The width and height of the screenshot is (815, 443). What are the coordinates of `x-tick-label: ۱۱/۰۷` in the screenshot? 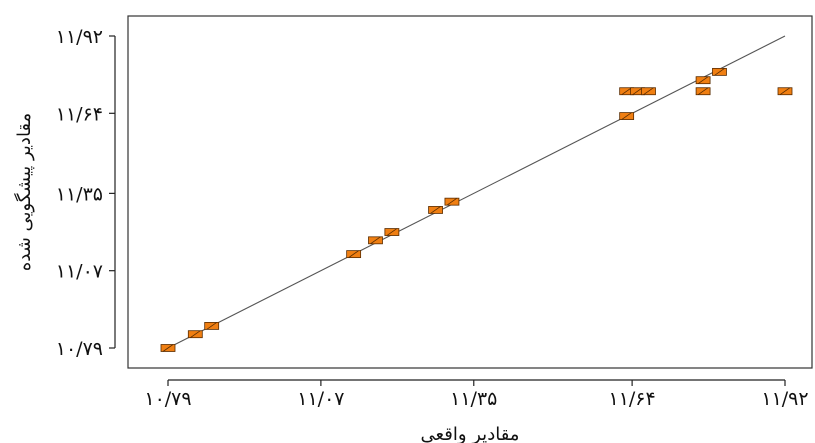 It's located at (320, 399).